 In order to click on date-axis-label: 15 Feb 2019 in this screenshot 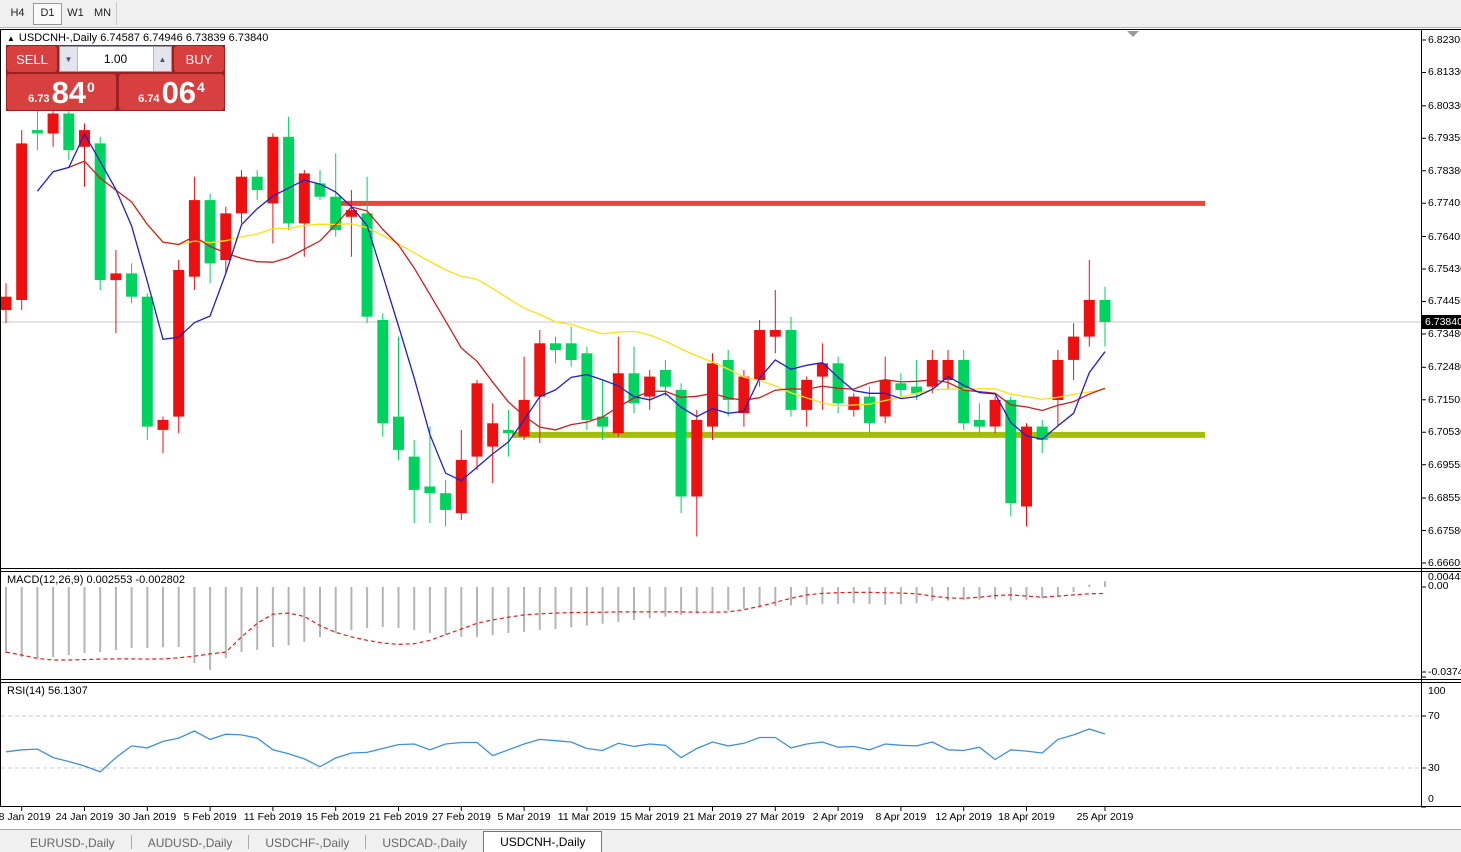, I will do `click(336, 817)`.